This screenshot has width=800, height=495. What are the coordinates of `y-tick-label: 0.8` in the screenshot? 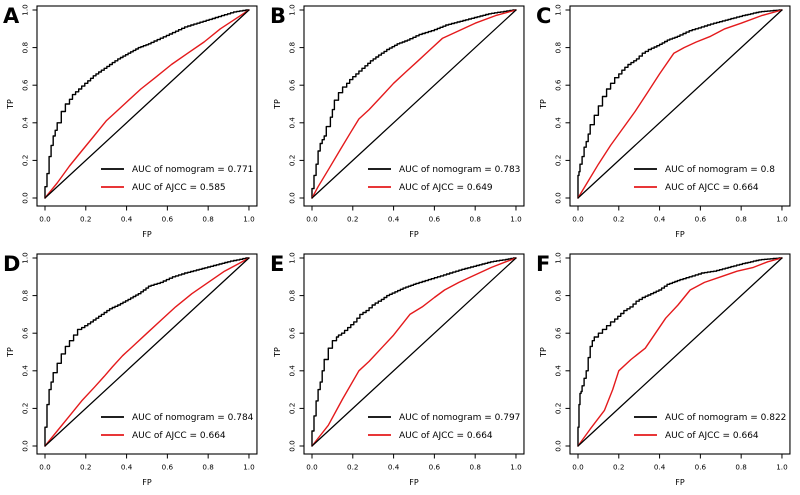 It's located at (24, 47).